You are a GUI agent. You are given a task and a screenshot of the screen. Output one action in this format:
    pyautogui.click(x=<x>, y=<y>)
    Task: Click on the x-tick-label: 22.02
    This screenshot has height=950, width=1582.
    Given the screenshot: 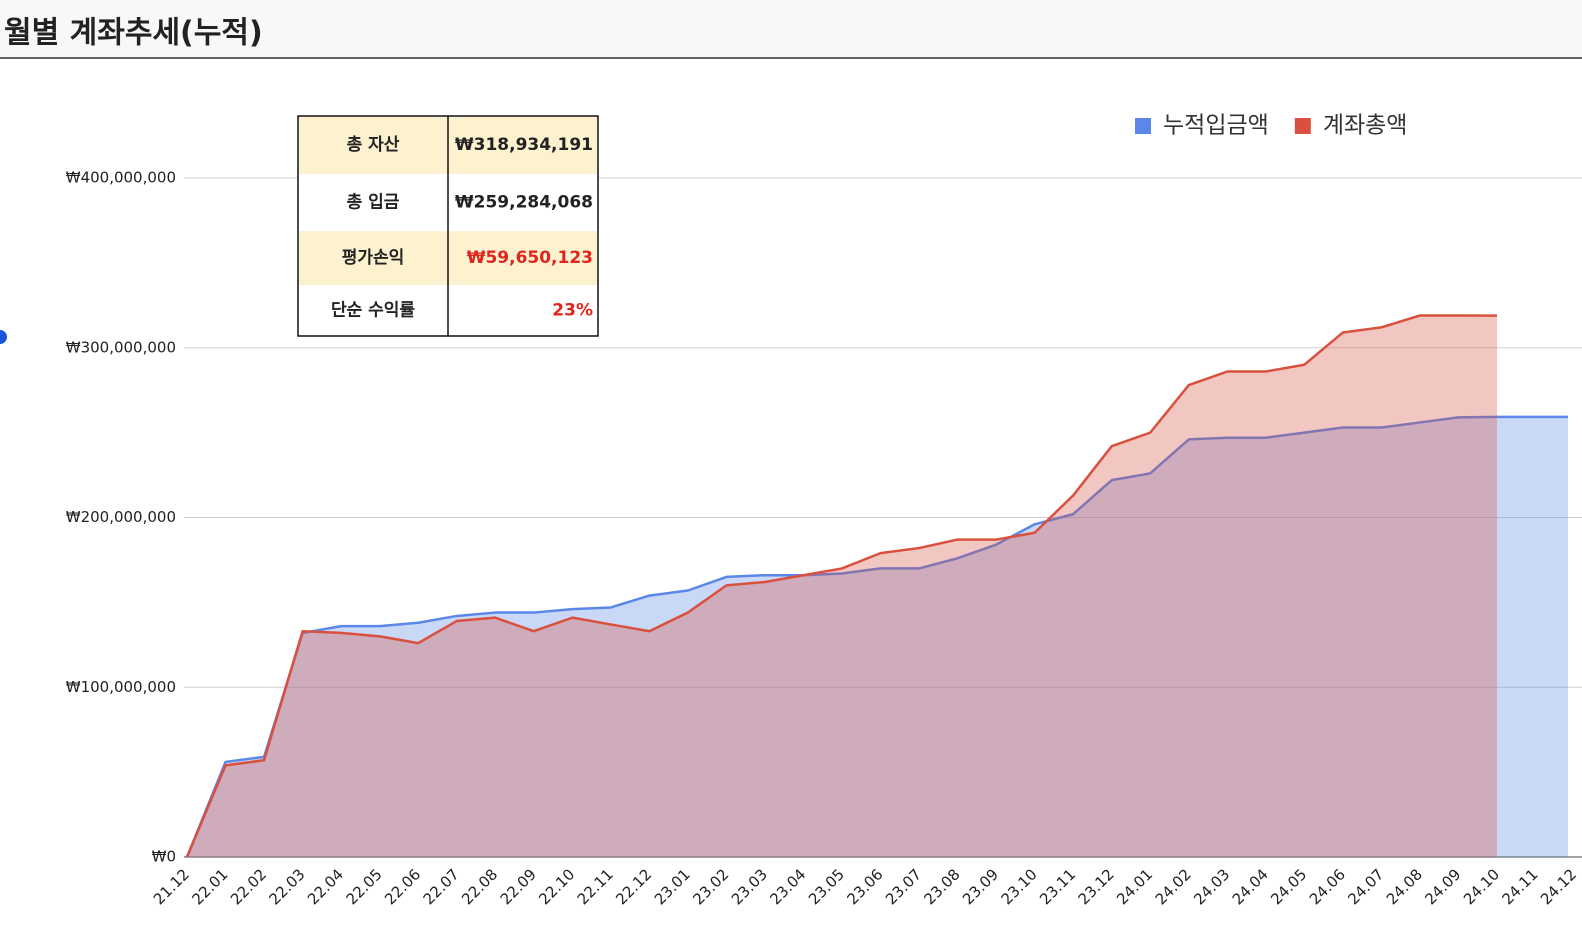 What is the action you would take?
    pyautogui.click(x=248, y=886)
    